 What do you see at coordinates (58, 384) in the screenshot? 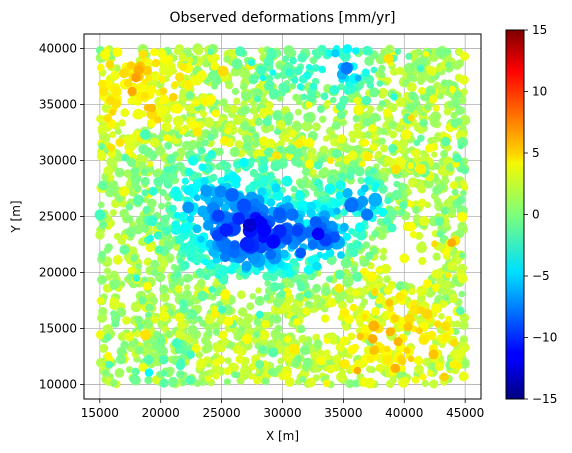
I see `y-tick-label: 10000` at bounding box center [58, 384].